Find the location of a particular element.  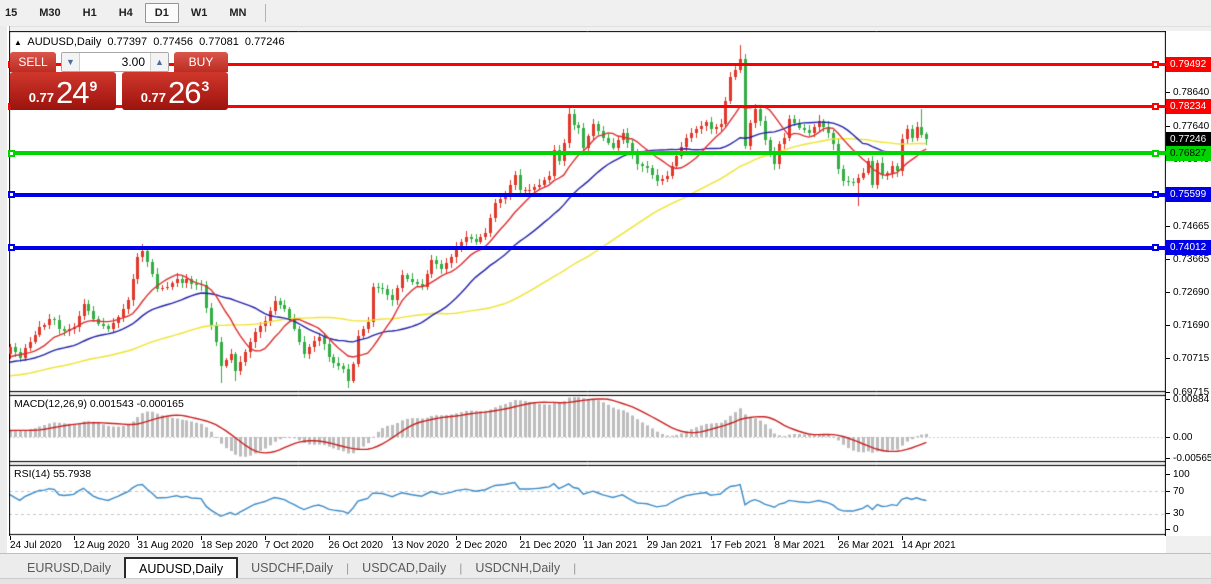

price-tick-label: 0.70715 is located at coordinates (1188, 358).